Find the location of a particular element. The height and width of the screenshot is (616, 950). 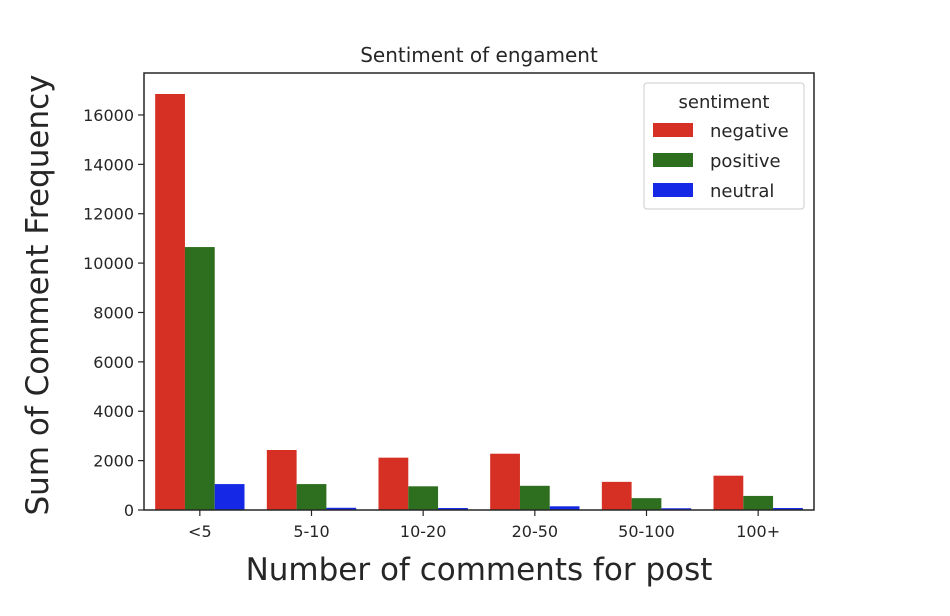

chart-title: Sentiment of engament is located at coordinates (479, 55).